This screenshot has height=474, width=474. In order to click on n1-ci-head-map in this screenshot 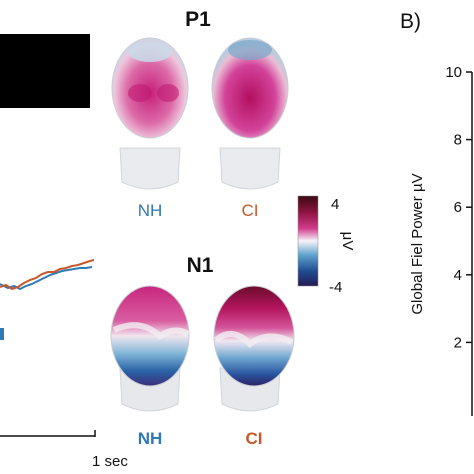, I will do `click(254, 348)`.